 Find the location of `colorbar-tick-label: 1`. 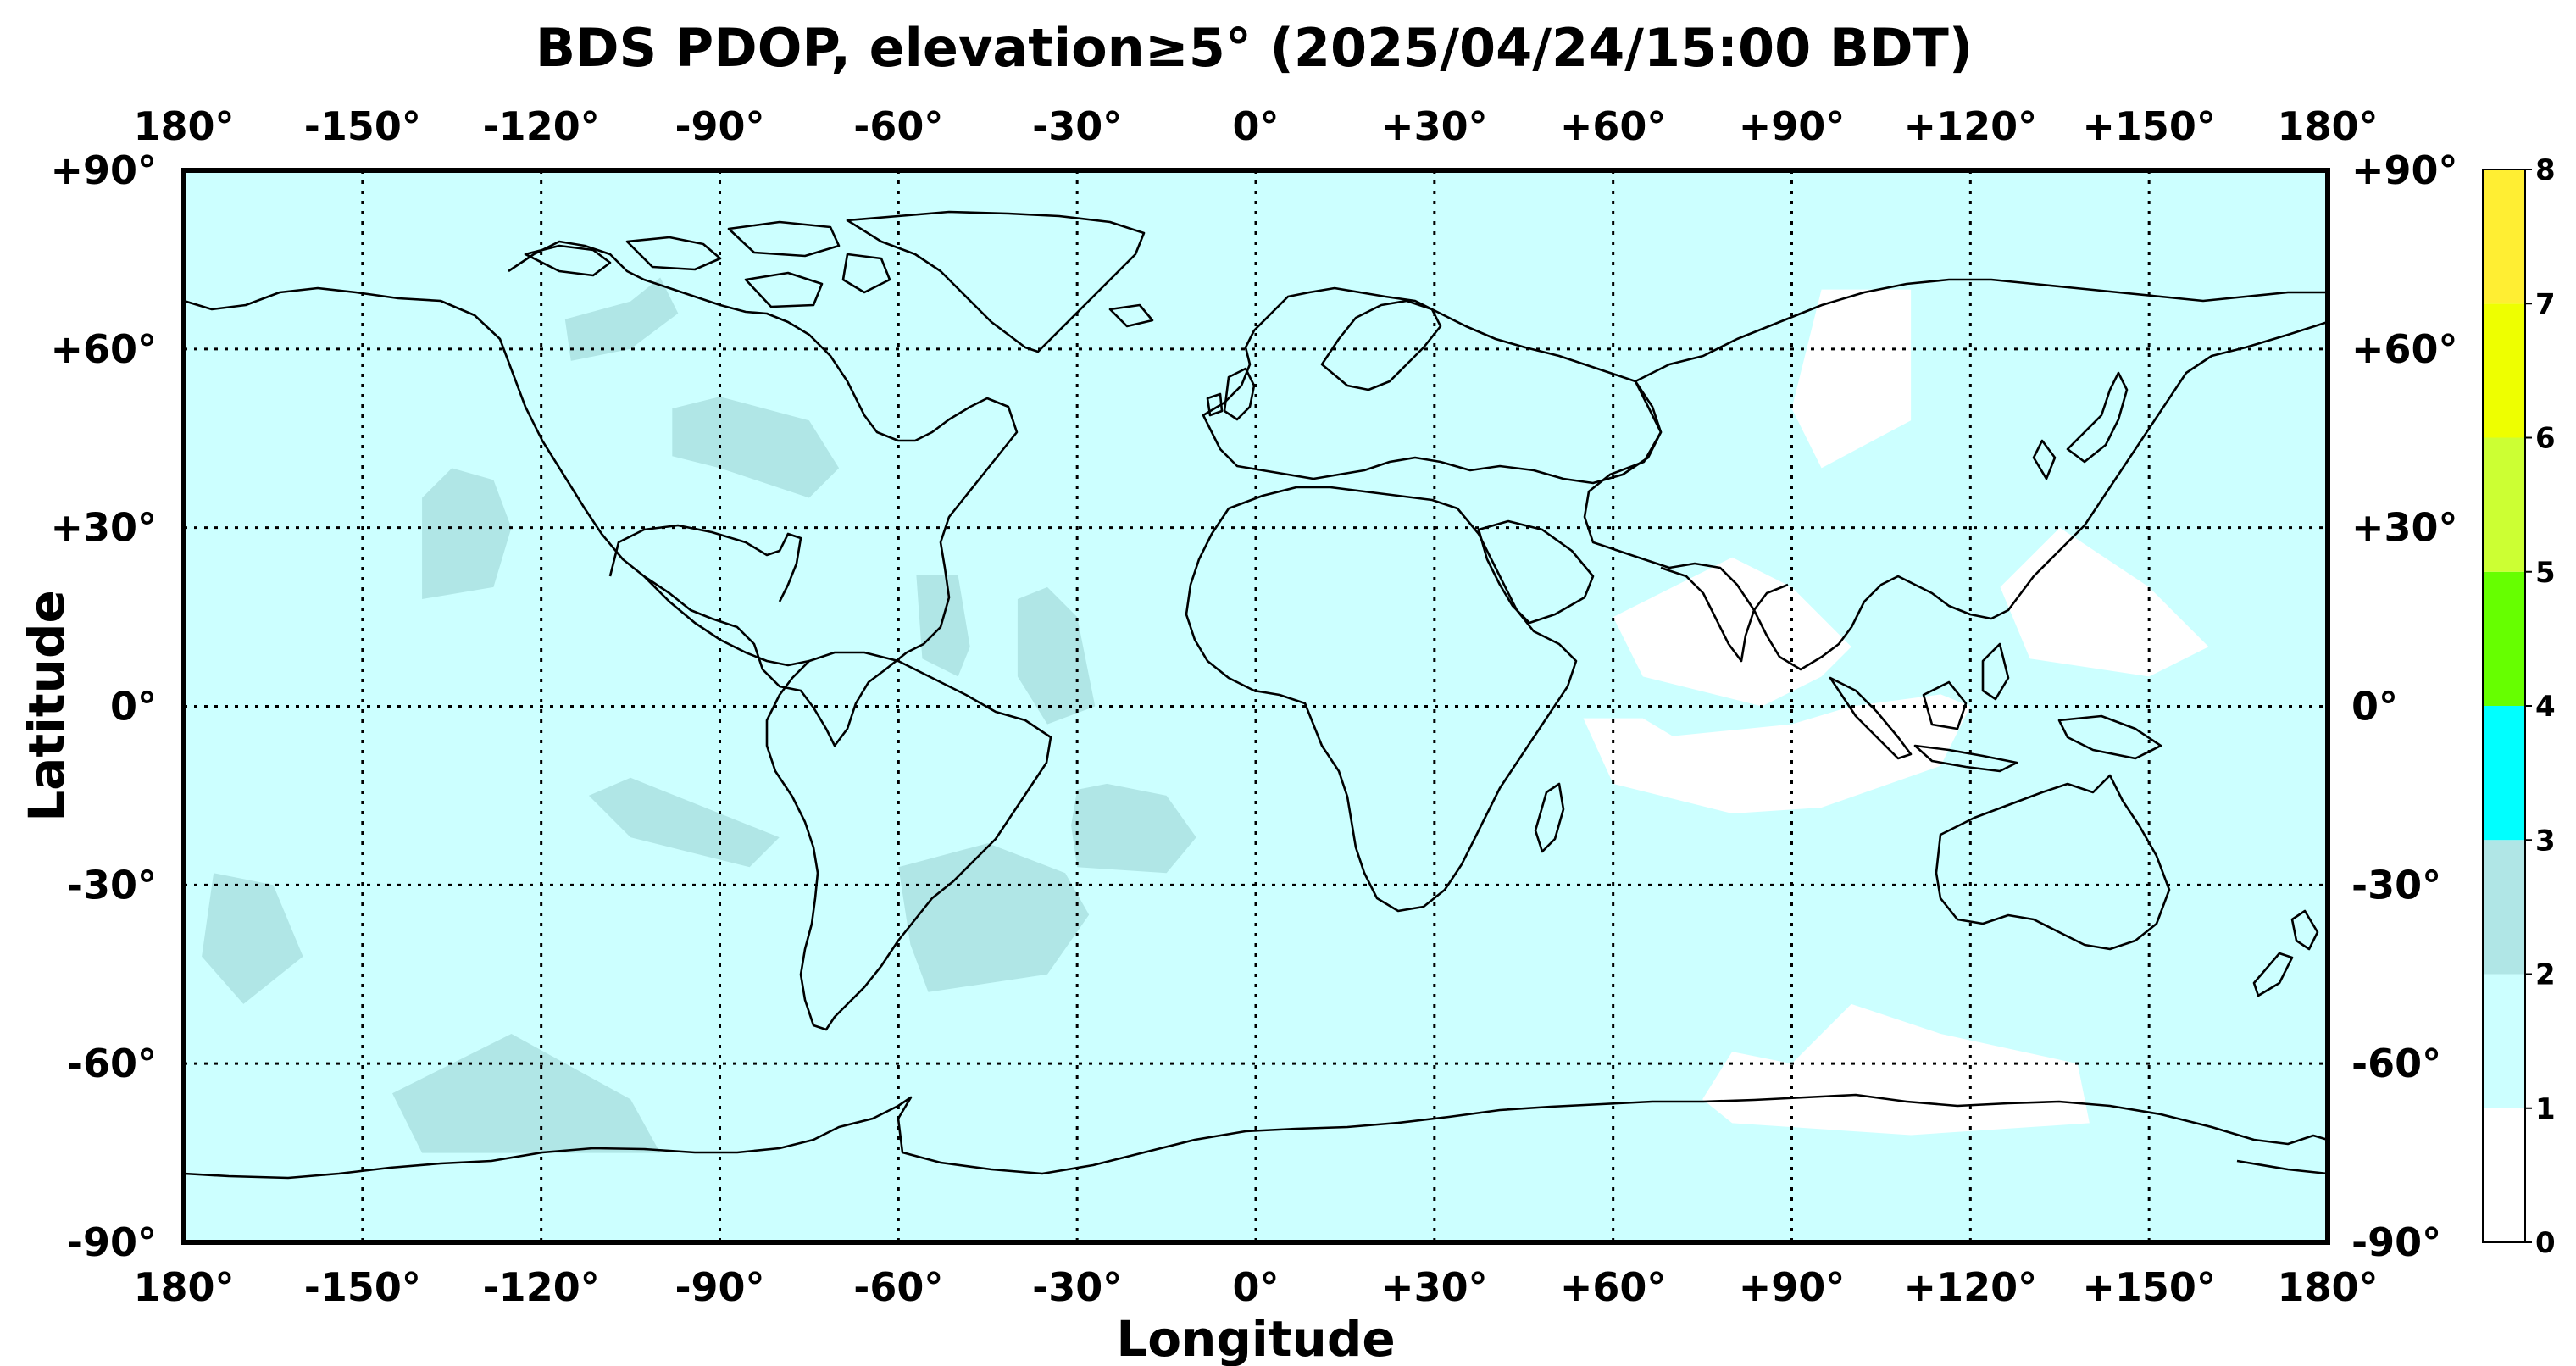

colorbar-tick-label: 1 is located at coordinates (2545, 1109).